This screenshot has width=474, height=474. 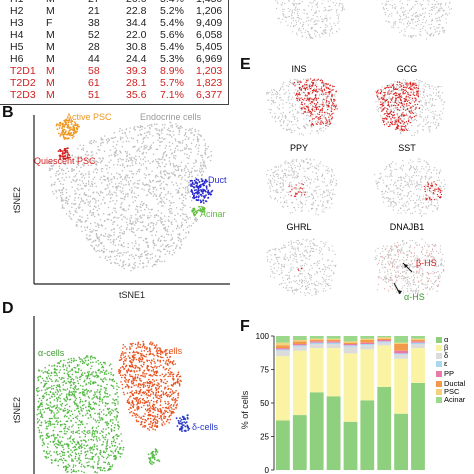 What do you see at coordinates (209, 11) in the screenshot?
I see `table-cell-cells: 1,206` at bounding box center [209, 11].